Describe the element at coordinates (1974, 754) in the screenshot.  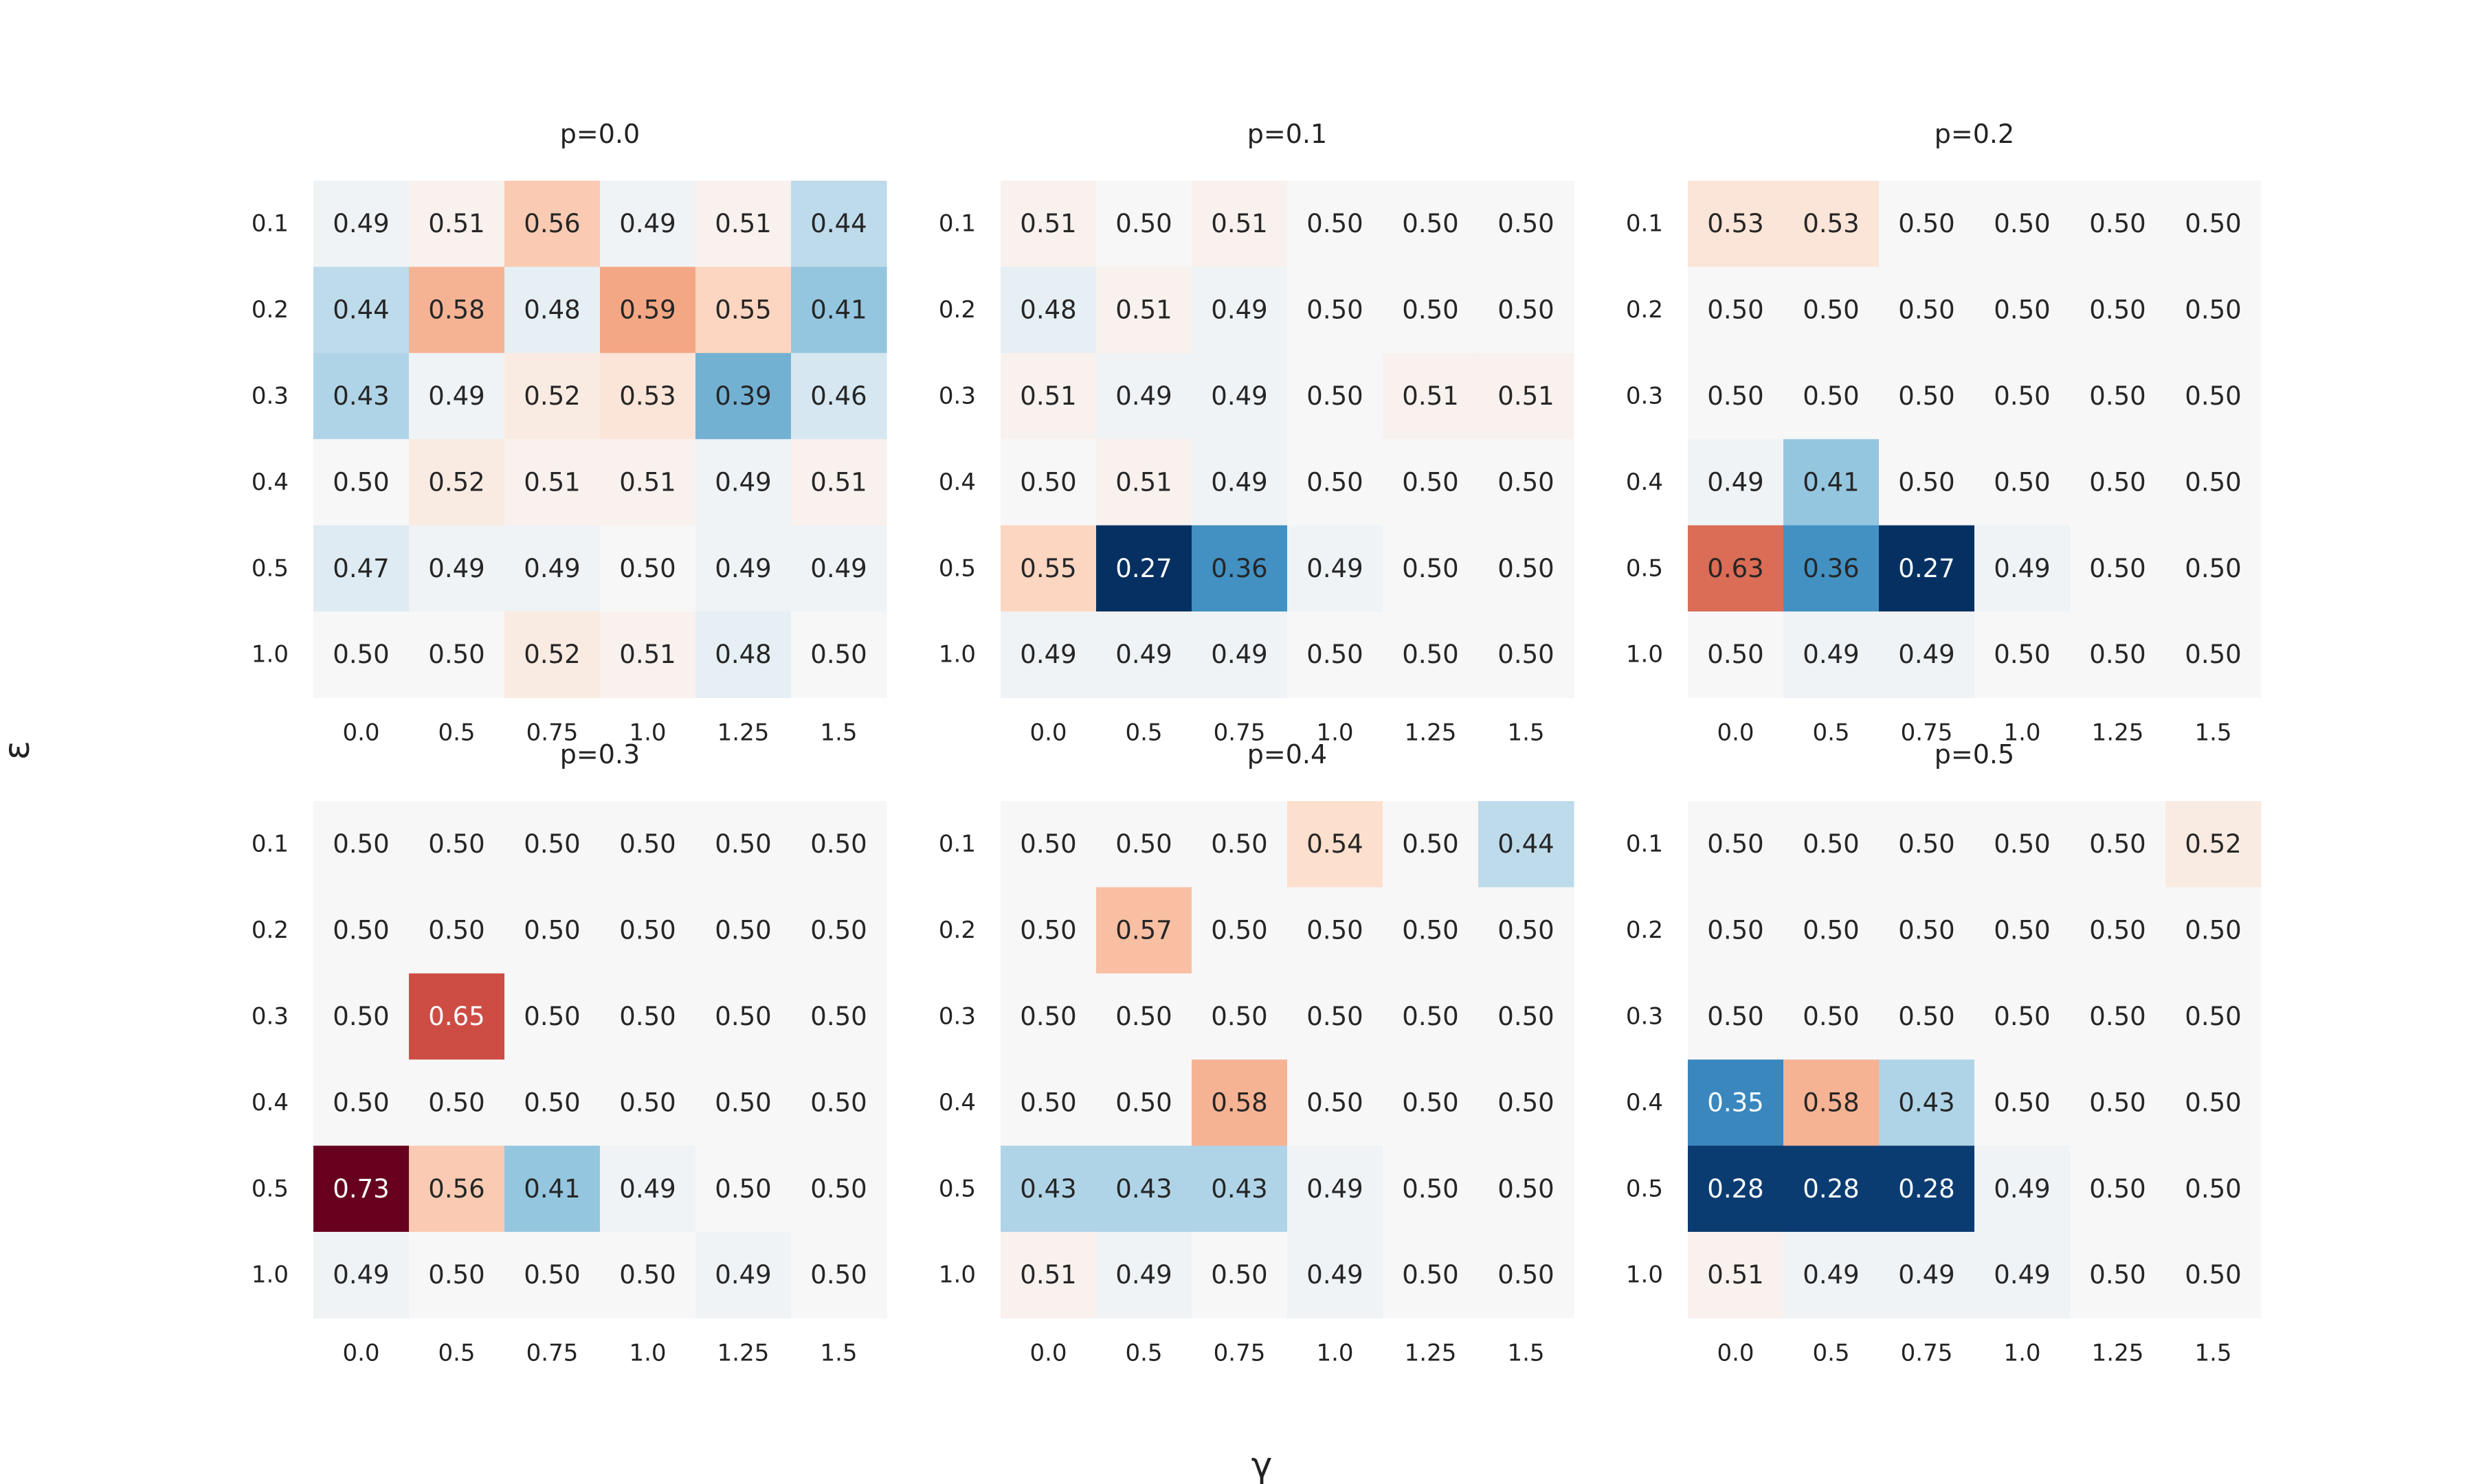
I see `panel-title: p=0.5` at that location.